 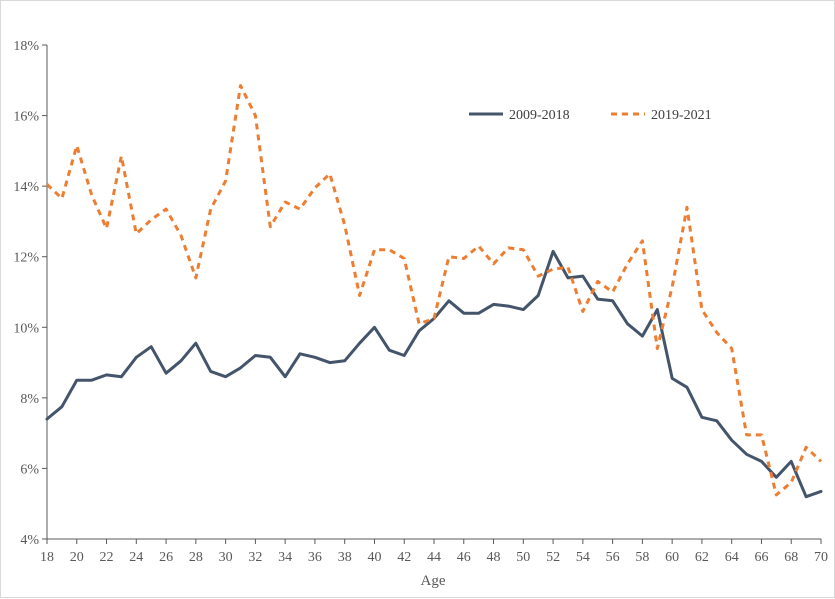 I want to click on x-tick-label: 54, so click(x=583, y=557).